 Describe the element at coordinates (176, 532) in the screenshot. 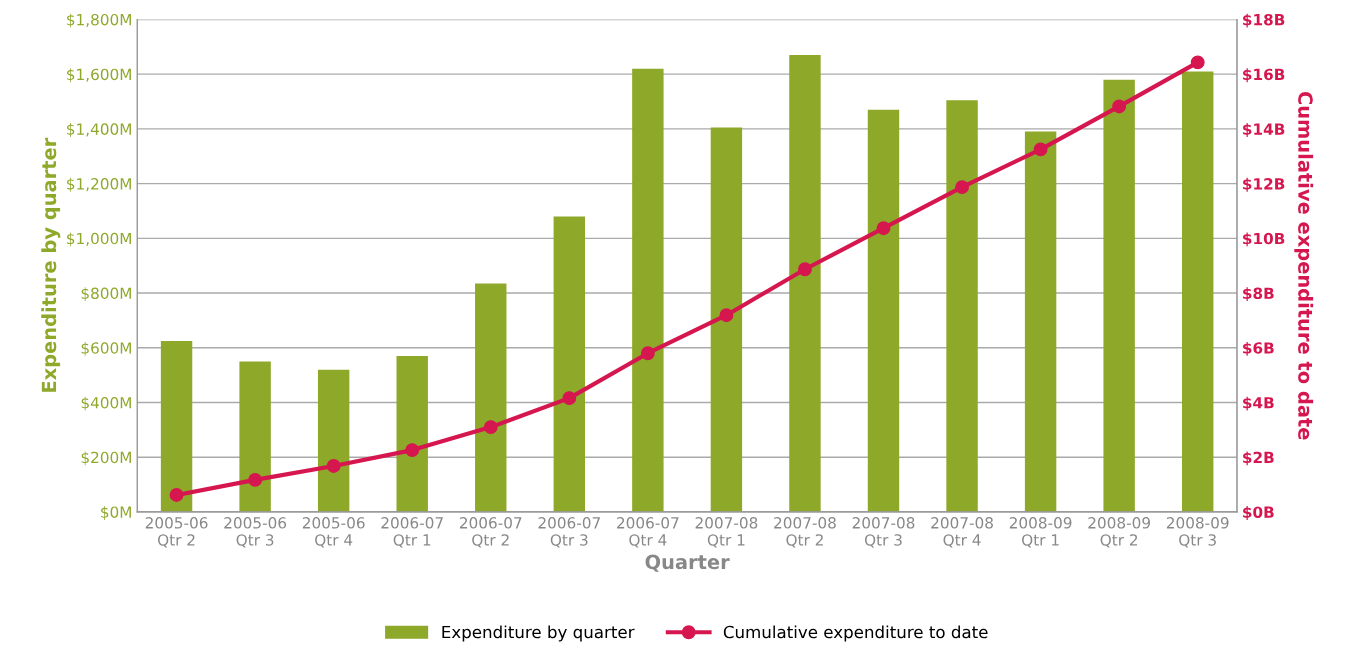

I see `x-tick-label: 2005-06 Qtr 2` at that location.